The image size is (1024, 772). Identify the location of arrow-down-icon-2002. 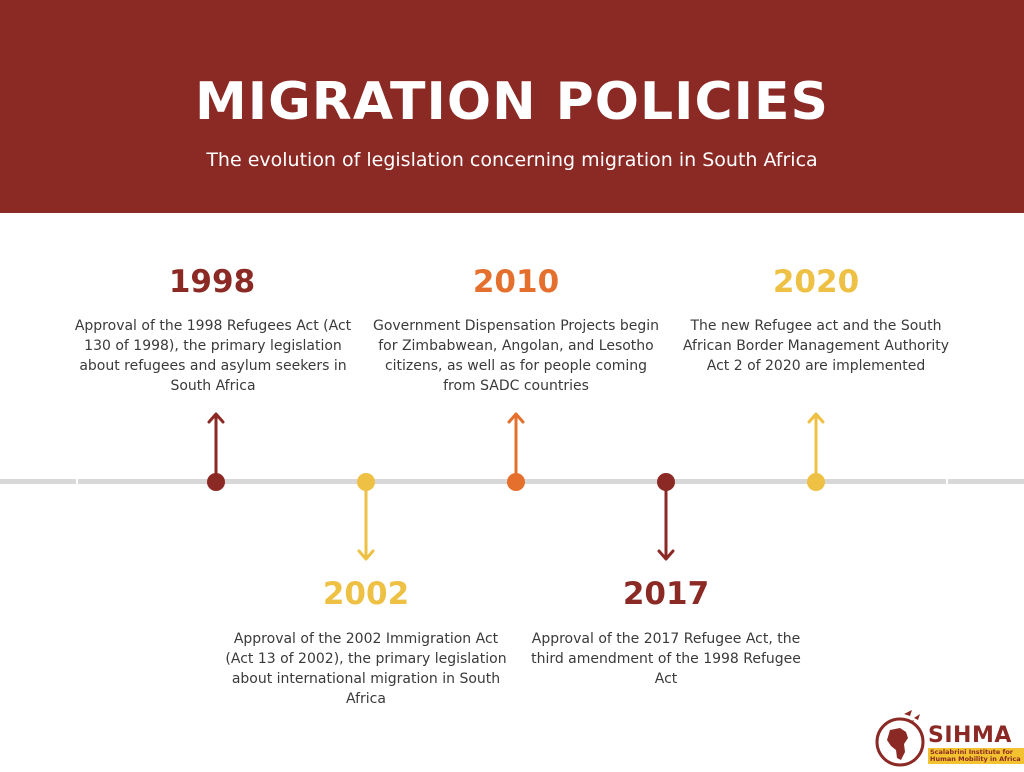
(366, 555).